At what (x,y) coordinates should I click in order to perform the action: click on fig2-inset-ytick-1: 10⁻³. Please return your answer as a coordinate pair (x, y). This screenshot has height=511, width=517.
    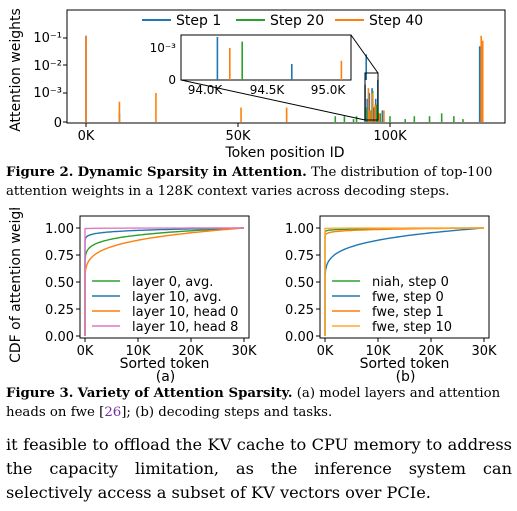
    Looking at the image, I should click on (163, 48).